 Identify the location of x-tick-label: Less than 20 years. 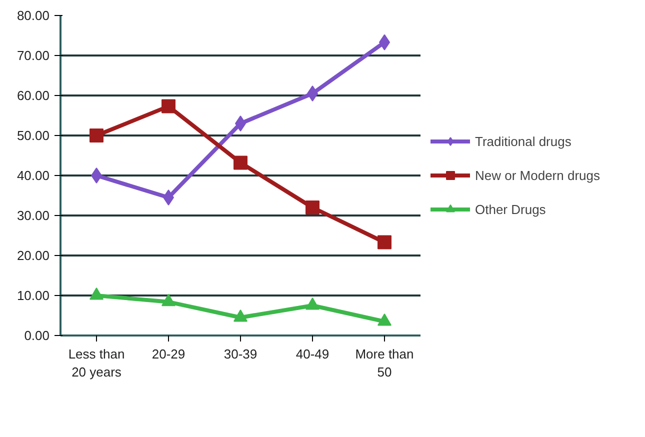
(96, 363).